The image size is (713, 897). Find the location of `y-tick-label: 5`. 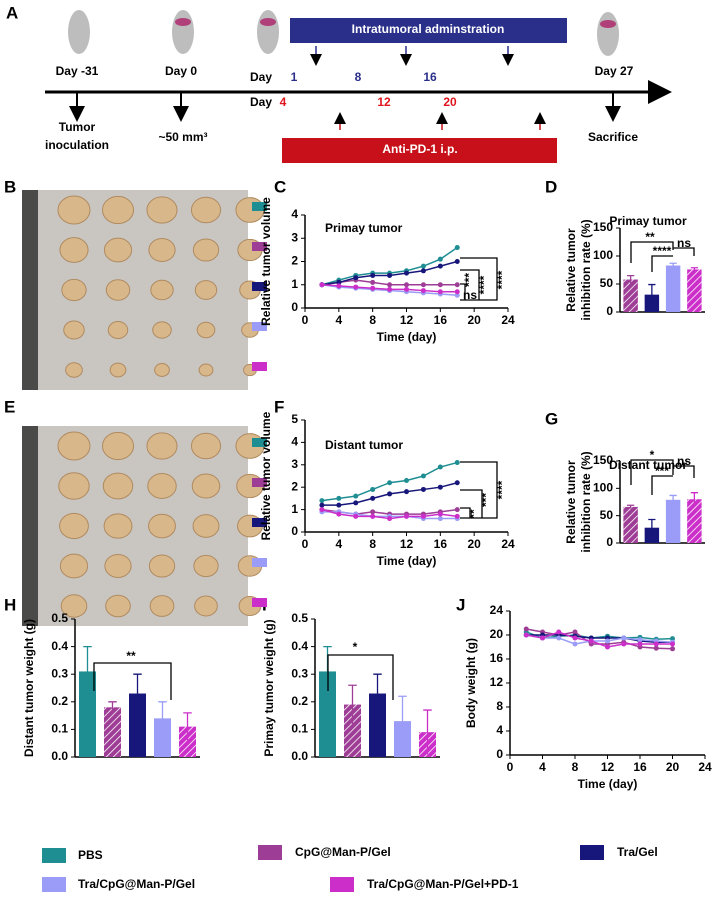

y-tick-label: 5 is located at coordinates (294, 419).